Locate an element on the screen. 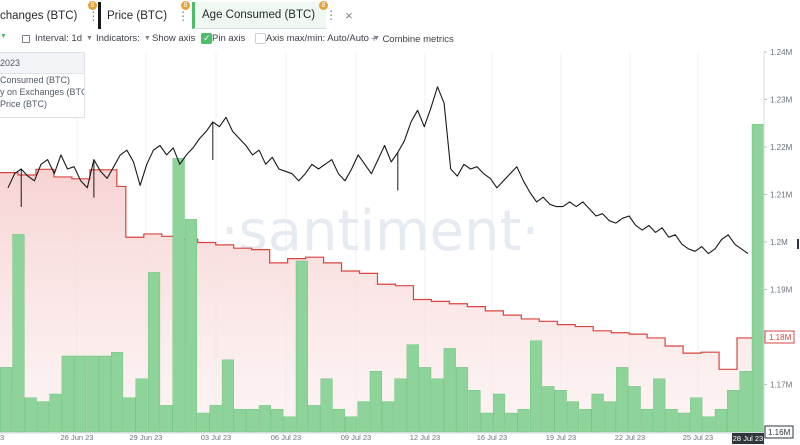 The width and height of the screenshot is (800, 445). indicators-dropdown: Indicators: ▼ is located at coordinates (123, 38).